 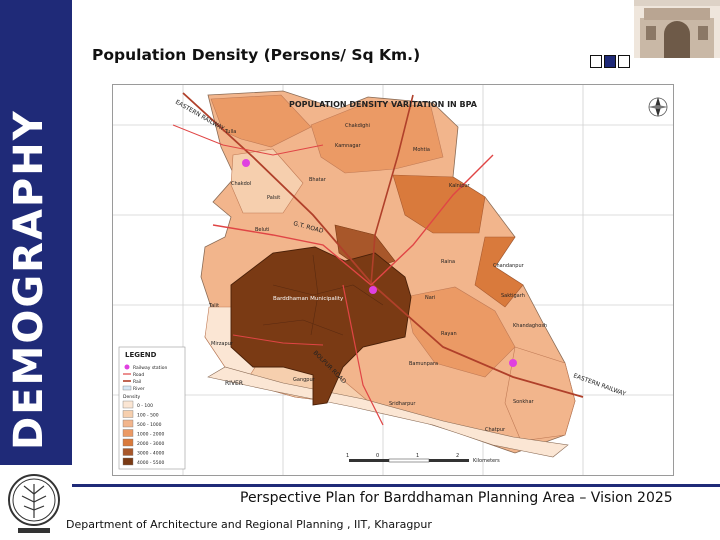 I want to click on legend-density-label: 0 - 100, so click(x=145, y=406).